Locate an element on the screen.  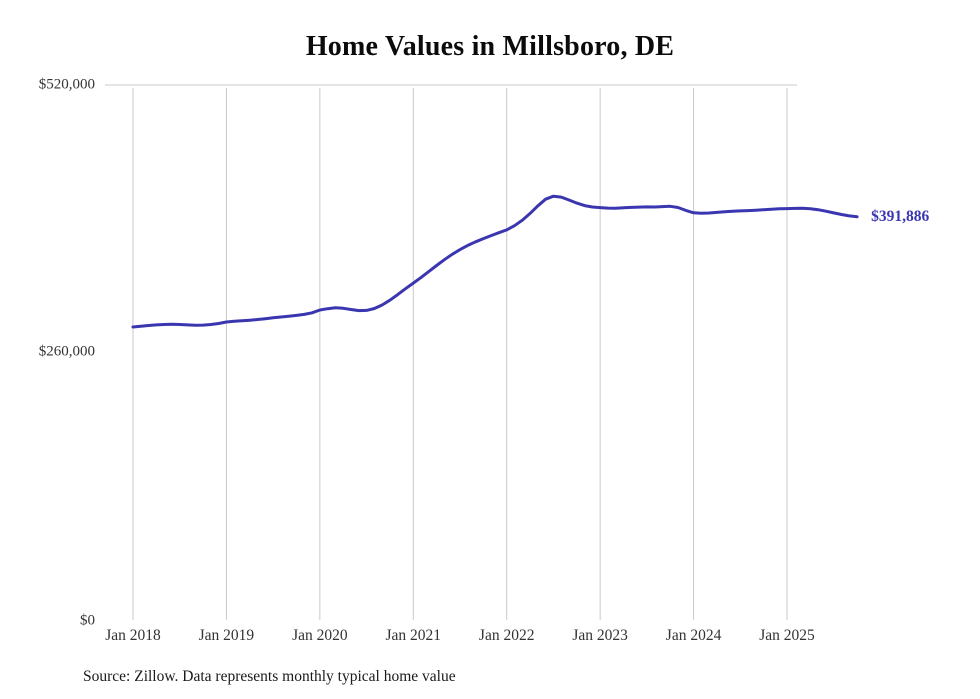
x-axis-tick-label: Jan 2020 is located at coordinates (320, 635).